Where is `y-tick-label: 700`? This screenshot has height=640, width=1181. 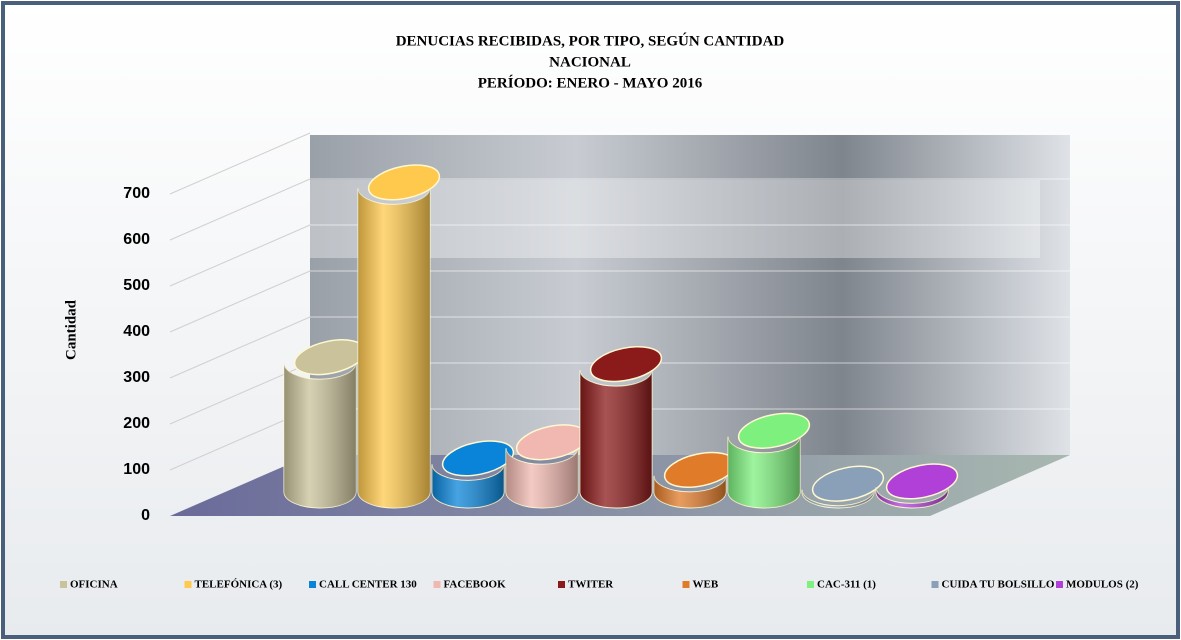 y-tick-label: 700 is located at coordinates (136, 193).